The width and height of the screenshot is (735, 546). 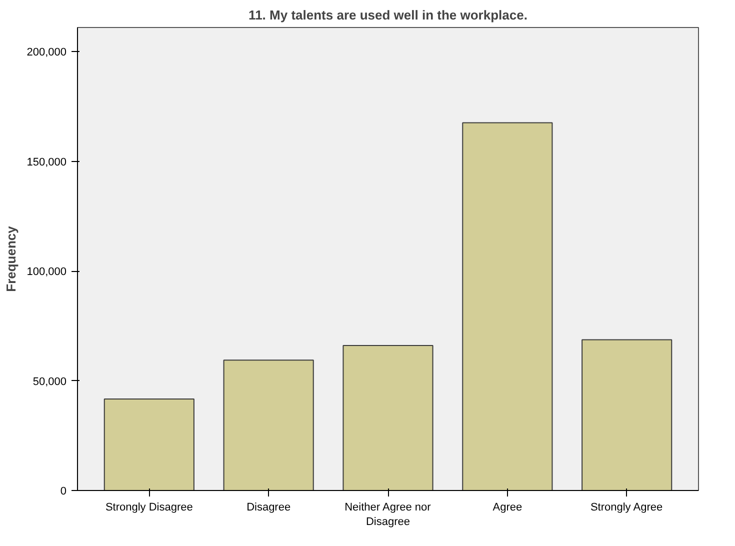 I want to click on chart-title: 11. My talents are used well in the workplace., so click(x=388, y=15).